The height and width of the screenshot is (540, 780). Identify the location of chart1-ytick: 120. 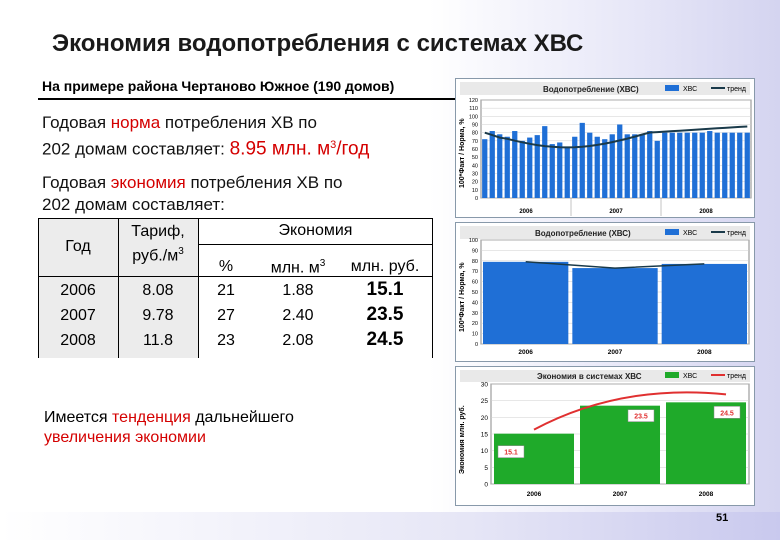
(473, 101).